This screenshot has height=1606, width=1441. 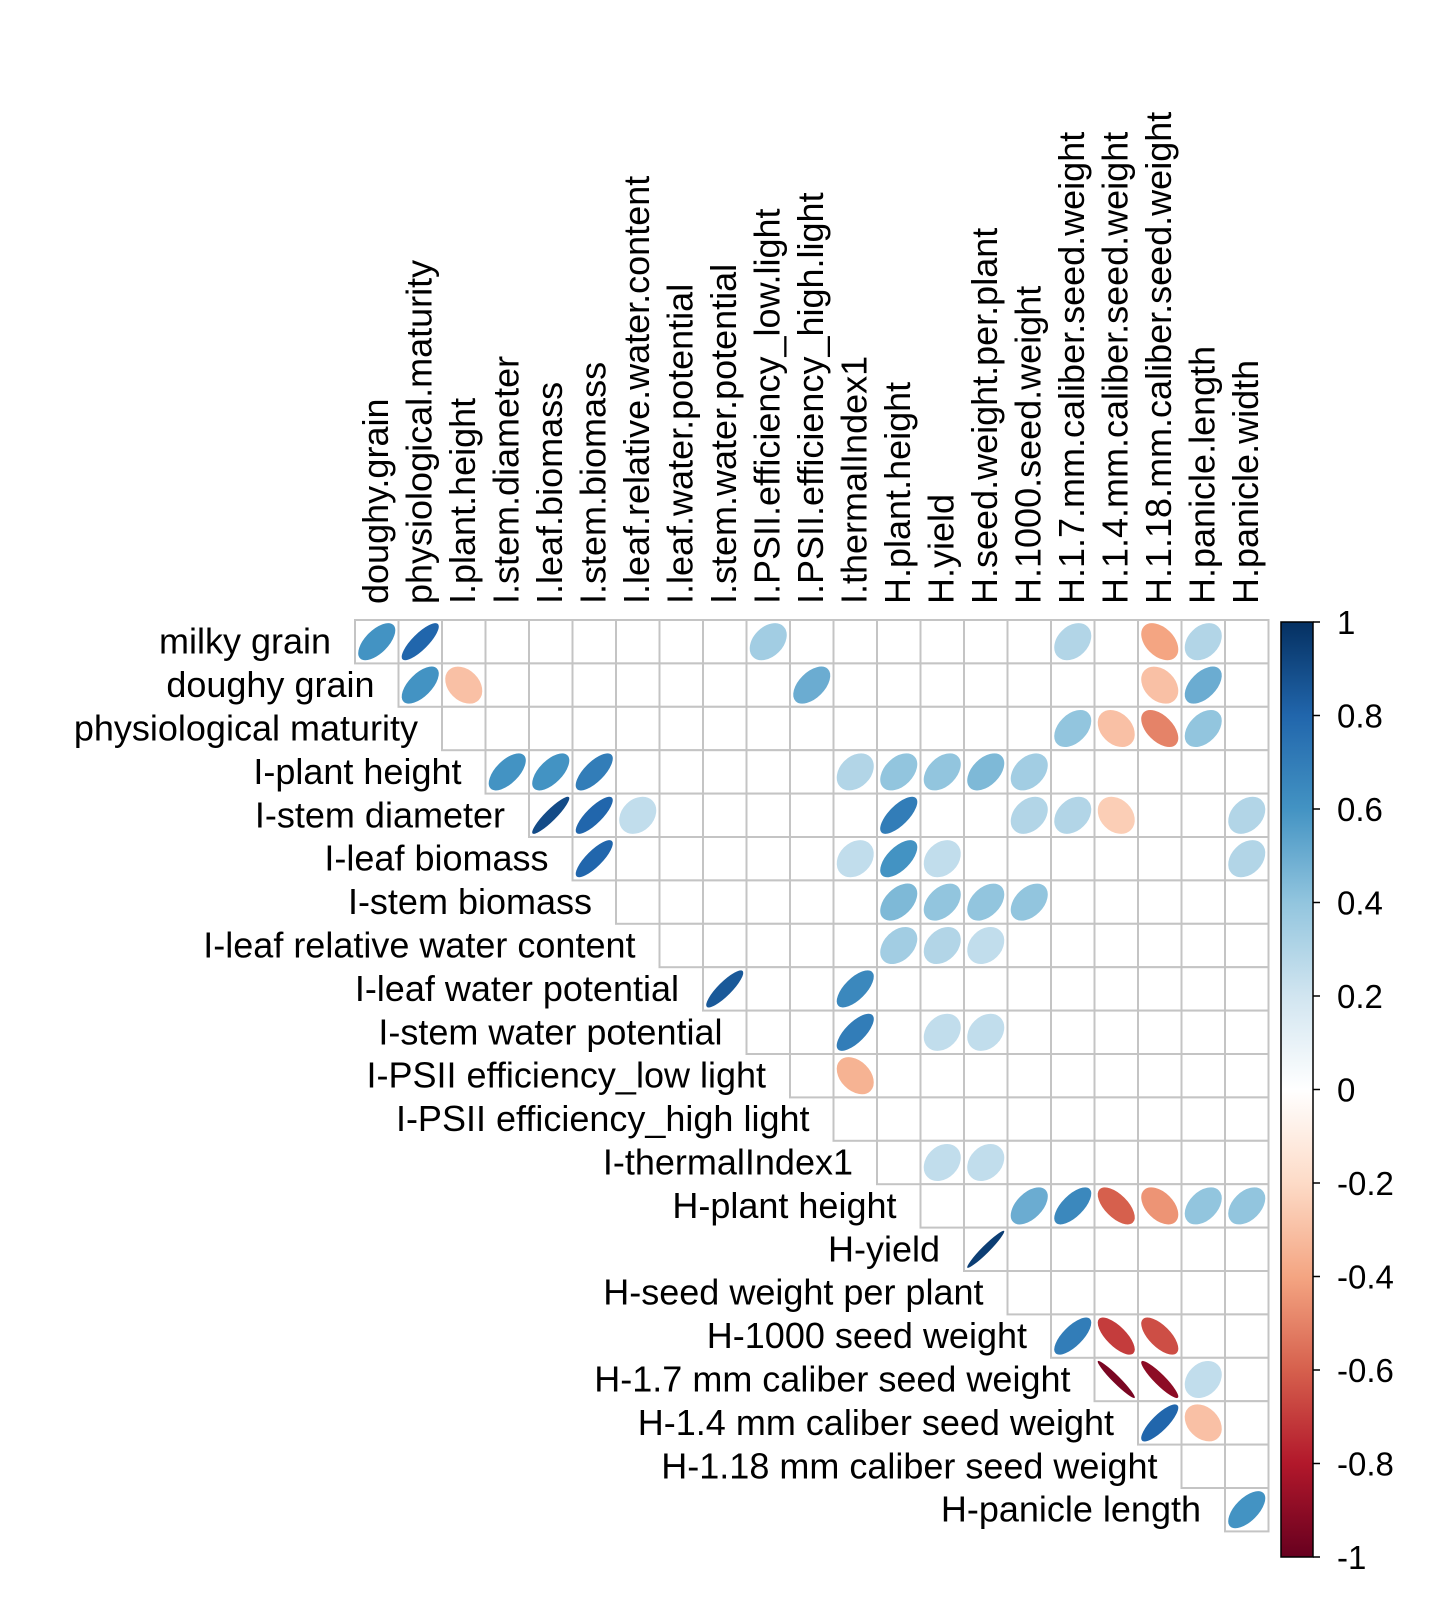 What do you see at coordinates (380, 814) in the screenshot?
I see `row-label: I-stem diameter` at bounding box center [380, 814].